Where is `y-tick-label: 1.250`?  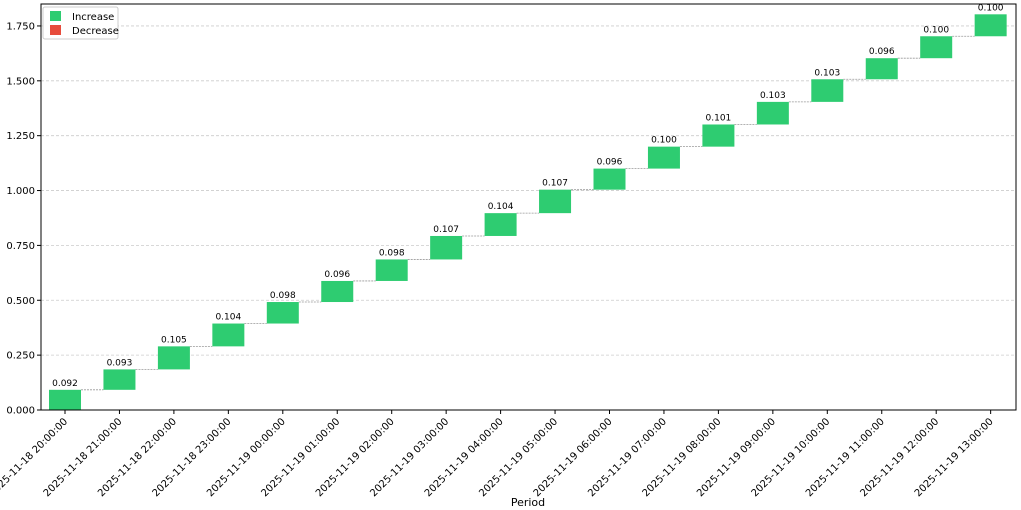 y-tick-label: 1.250 is located at coordinates (20, 136).